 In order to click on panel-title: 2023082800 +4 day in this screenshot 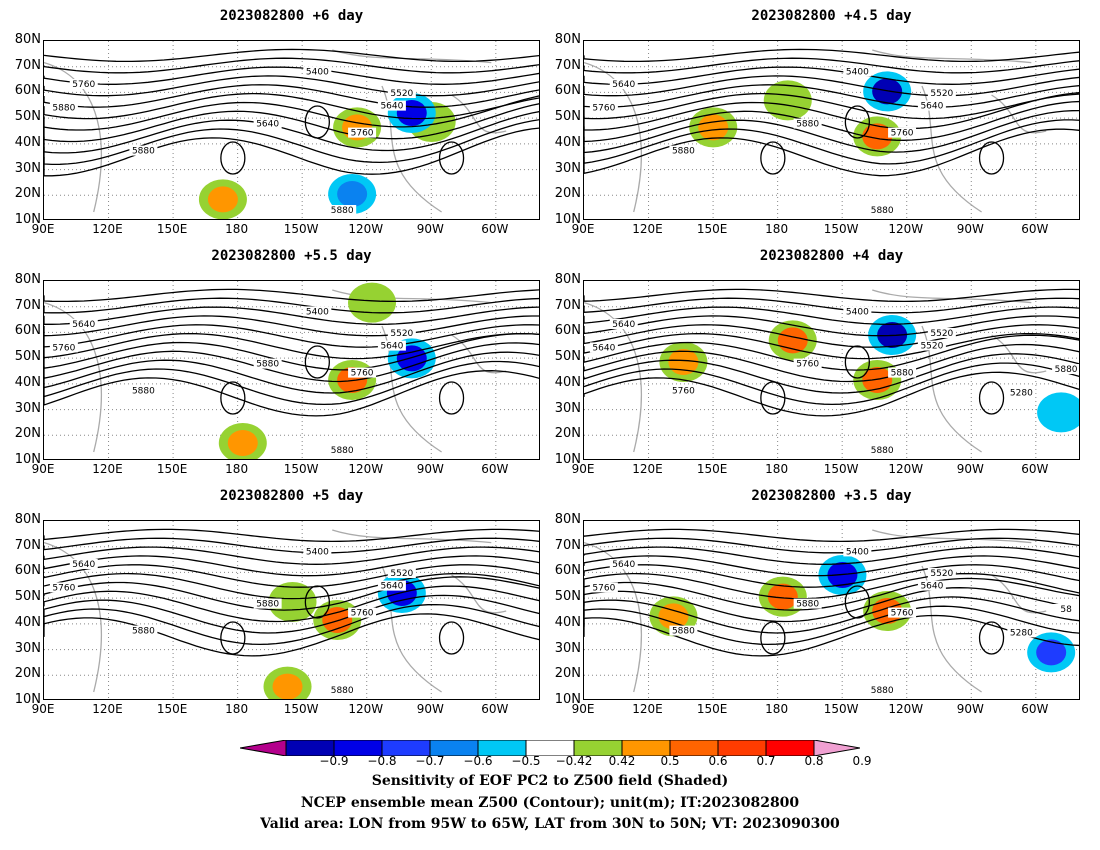, I will do `click(831, 256)`.